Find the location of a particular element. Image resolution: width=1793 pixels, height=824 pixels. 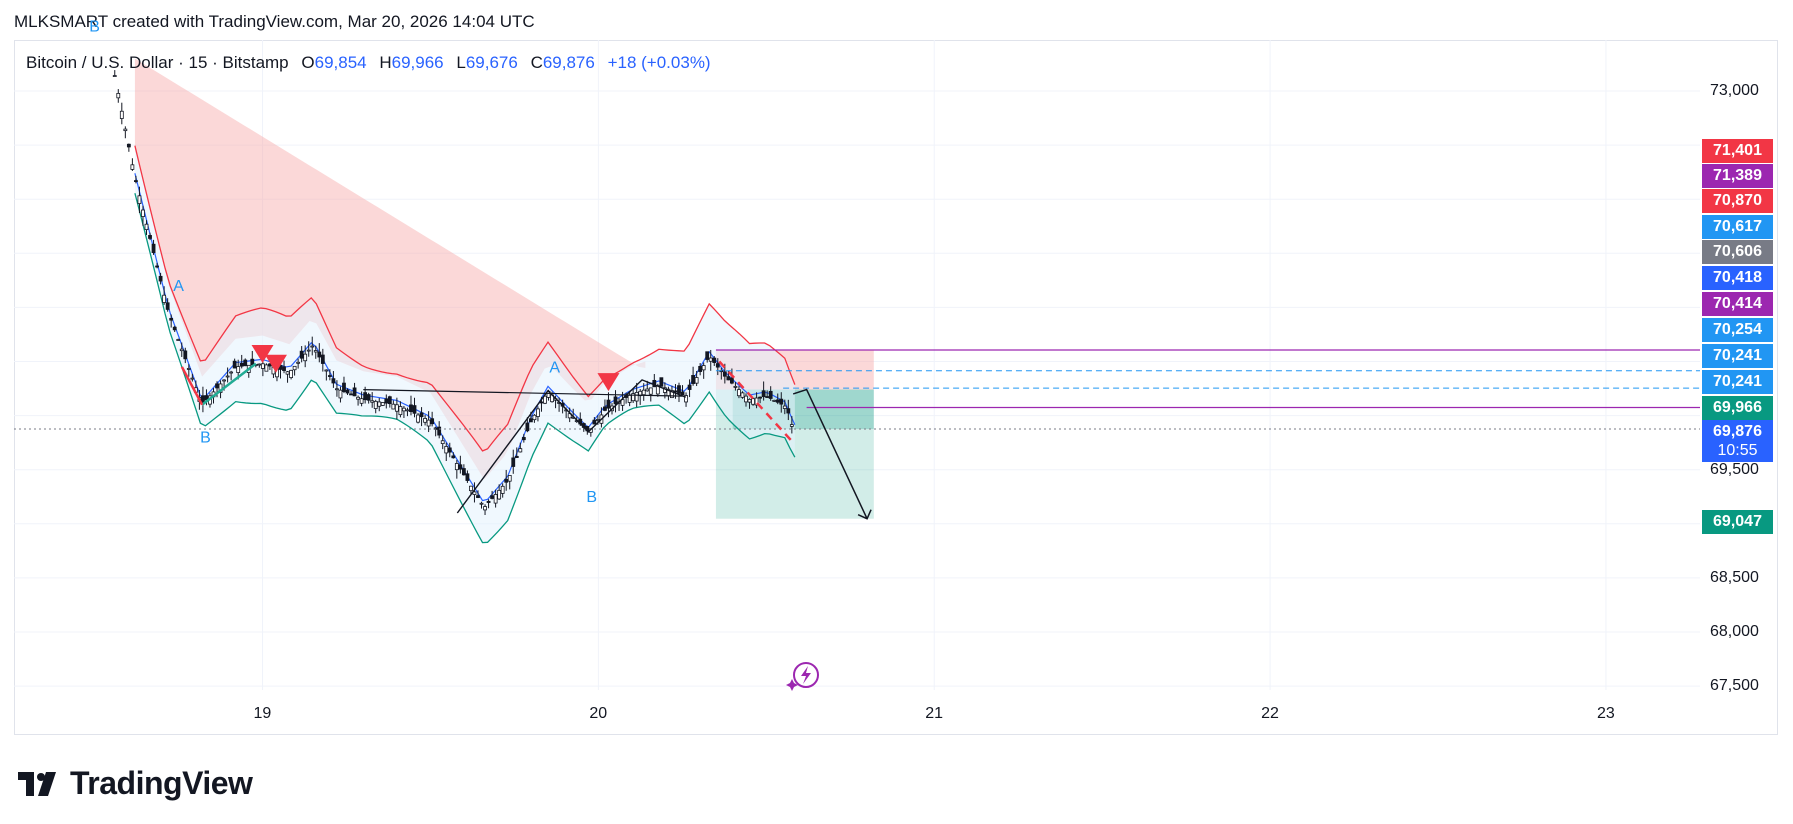

open-value: 69,854 is located at coordinates (340, 62).